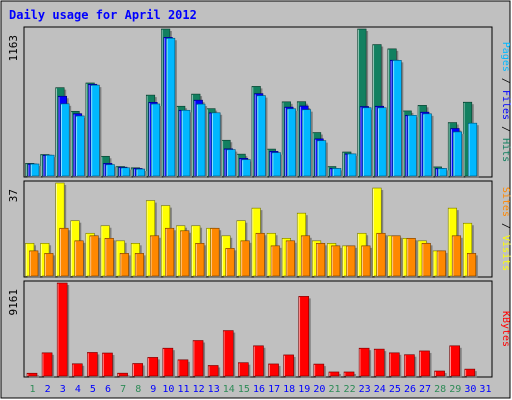 The image size is (512, 400). Describe the element at coordinates (259, 389) in the screenshot. I see `x-tick-label-16: 16` at that location.